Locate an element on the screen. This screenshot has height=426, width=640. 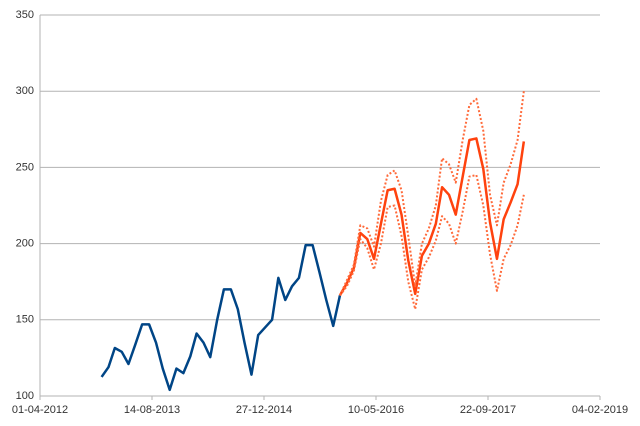
x-tick-label: 27-12-2014 is located at coordinates (264, 410).